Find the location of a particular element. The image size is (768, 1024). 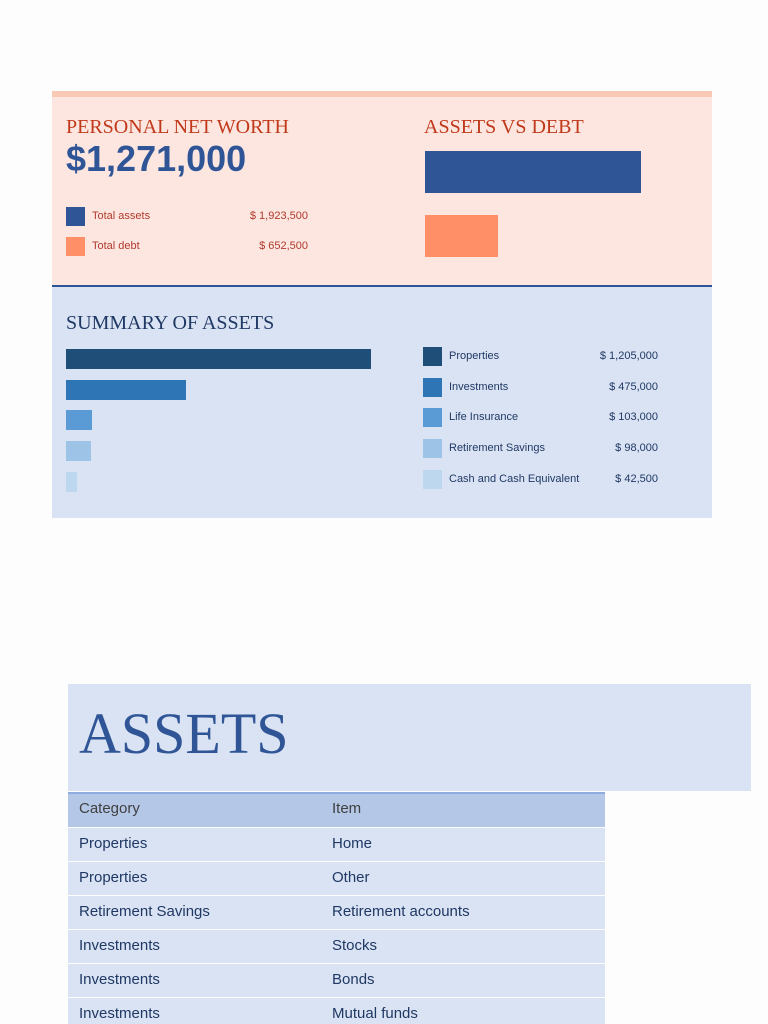

assets-header is located at coordinates (409, 737).